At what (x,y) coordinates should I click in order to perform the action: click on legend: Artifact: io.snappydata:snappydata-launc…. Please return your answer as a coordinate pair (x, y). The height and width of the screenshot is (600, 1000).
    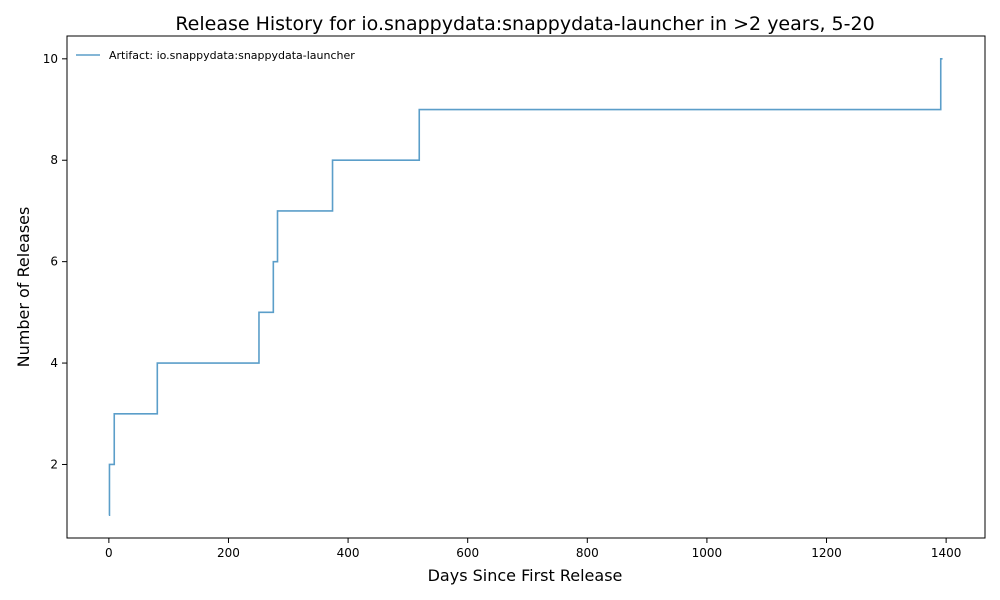
    Looking at the image, I should click on (215, 55).